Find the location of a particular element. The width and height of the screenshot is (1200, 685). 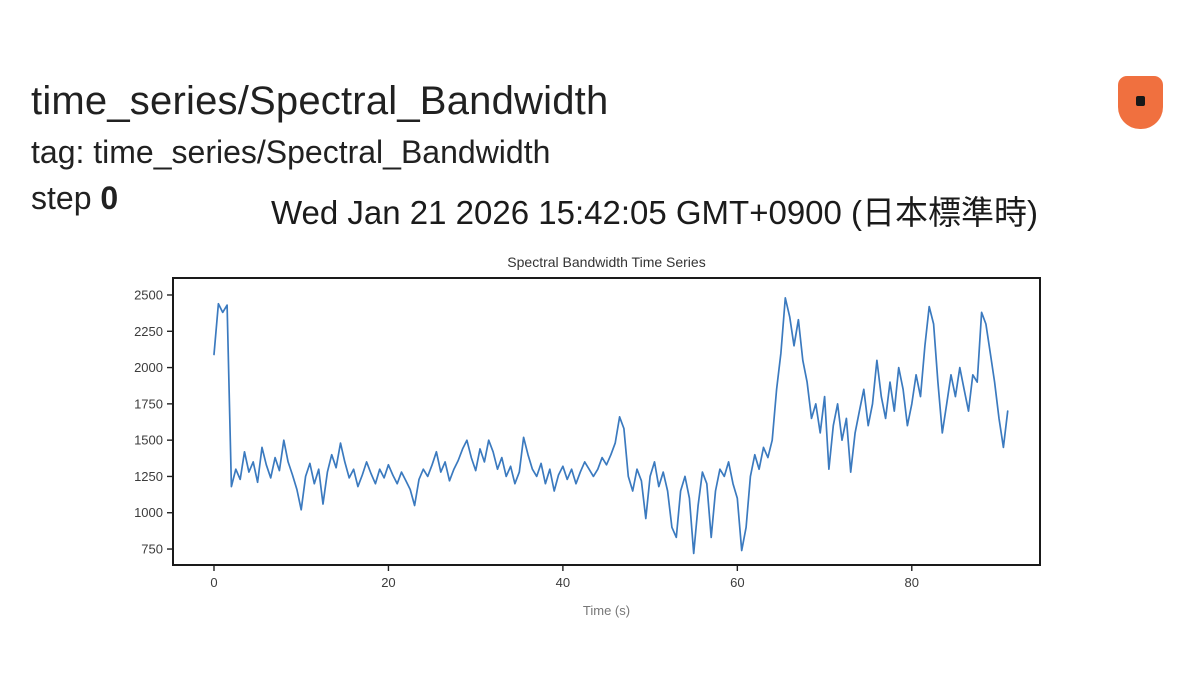

step-indicator: step 0 is located at coordinates (74, 198).